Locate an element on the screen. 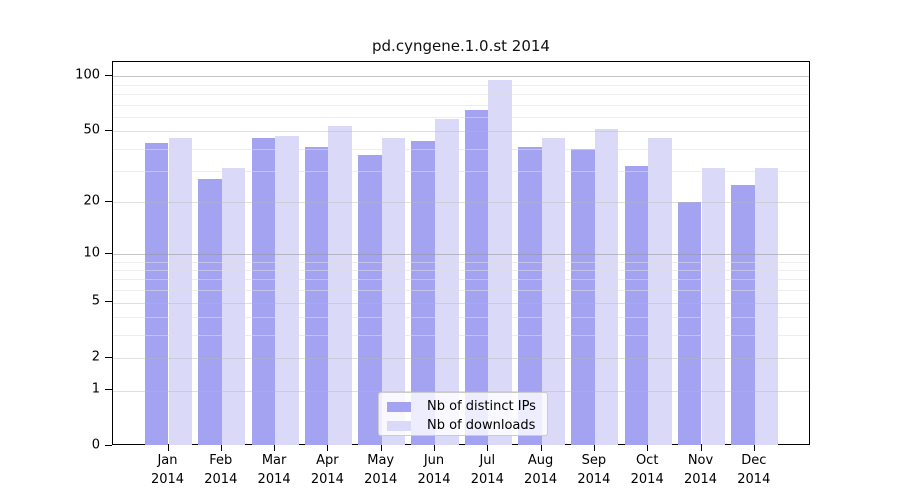  bar-aug-downloads is located at coordinates (553, 291).